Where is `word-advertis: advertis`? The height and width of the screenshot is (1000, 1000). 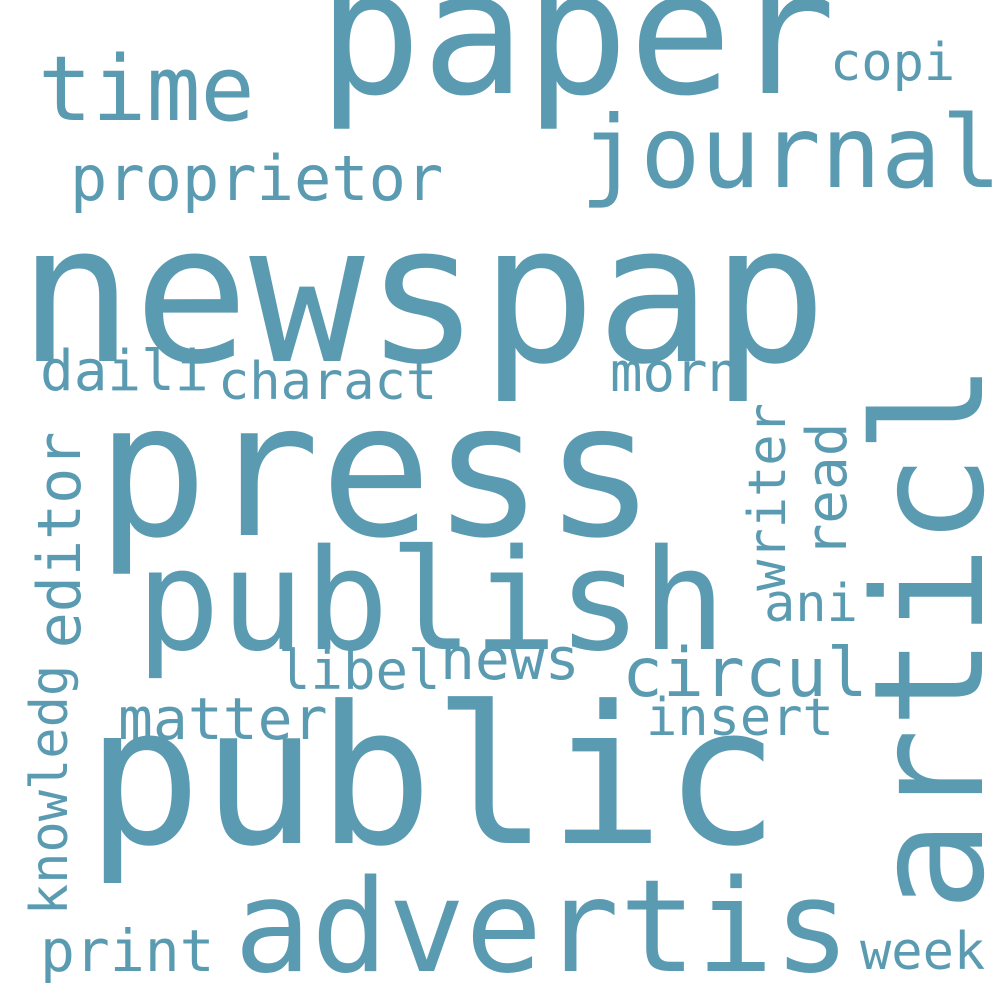 word-advertis: advertis is located at coordinates (542, 926).